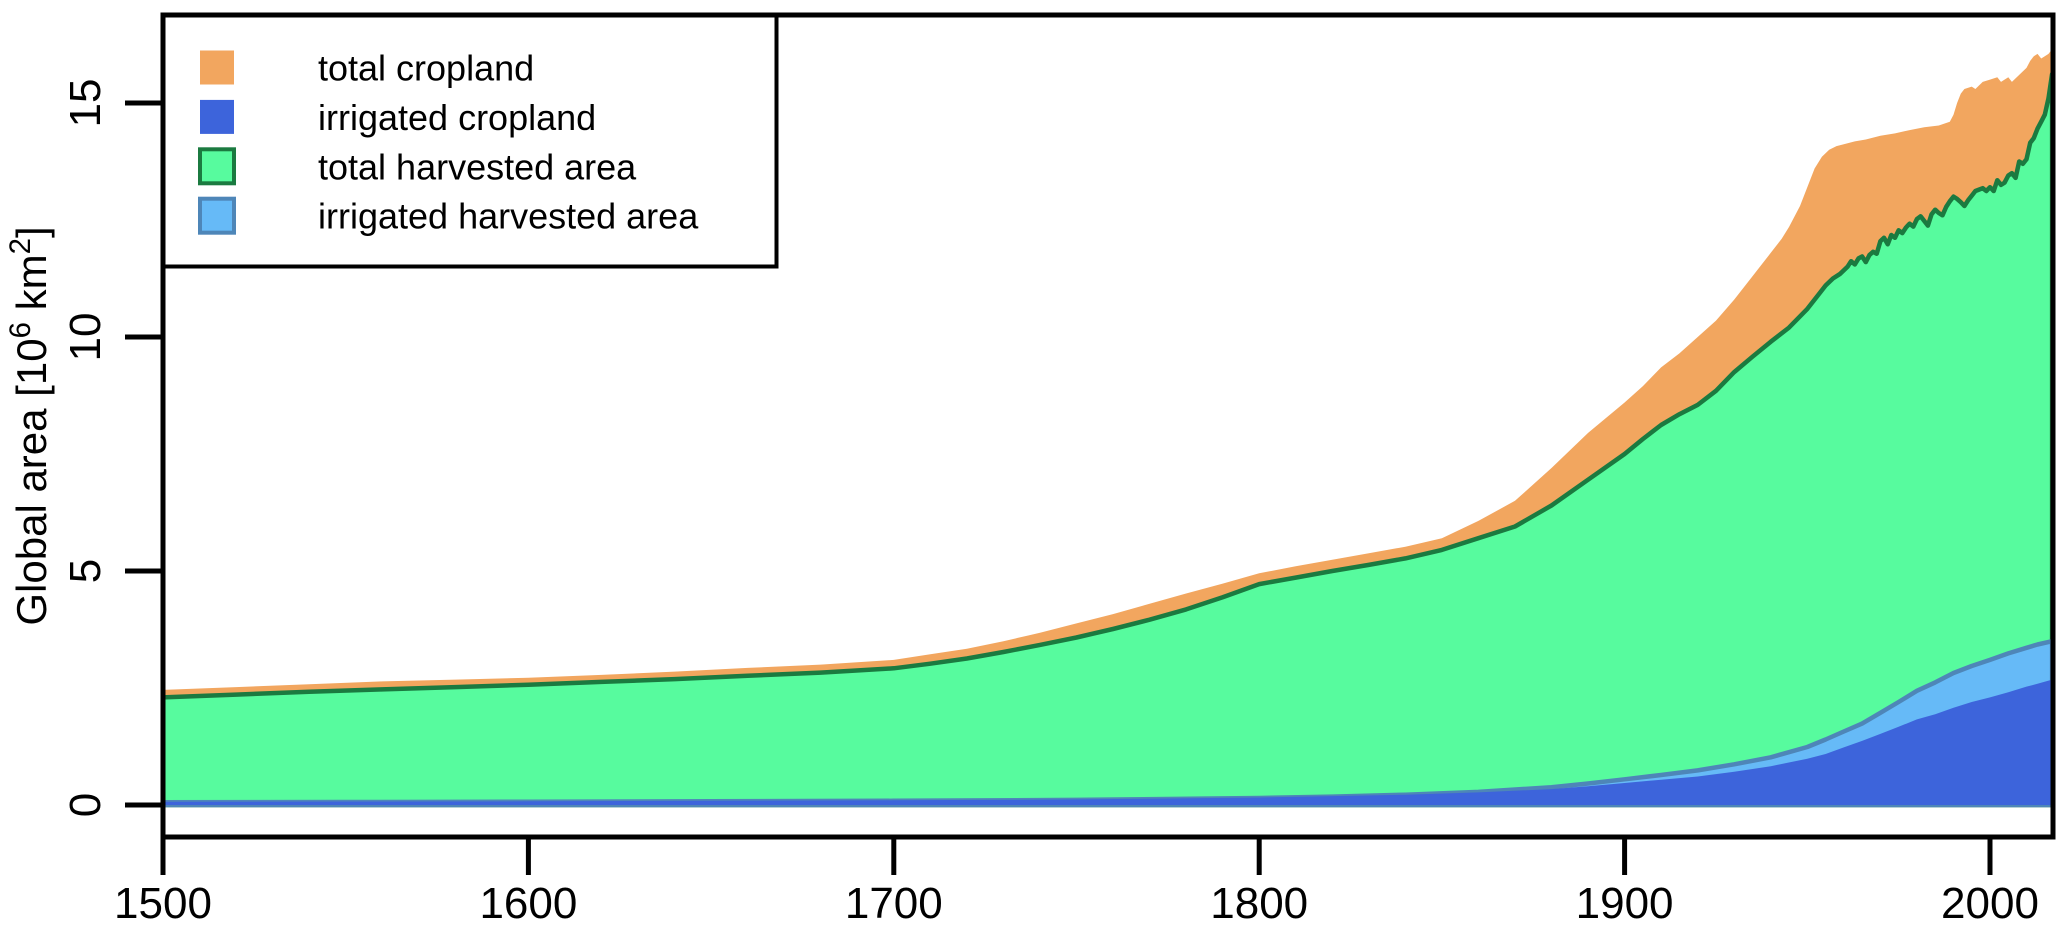 The image size is (2067, 945). What do you see at coordinates (1259, 903) in the screenshot?
I see `x-tick-label-1800: 1800` at bounding box center [1259, 903].